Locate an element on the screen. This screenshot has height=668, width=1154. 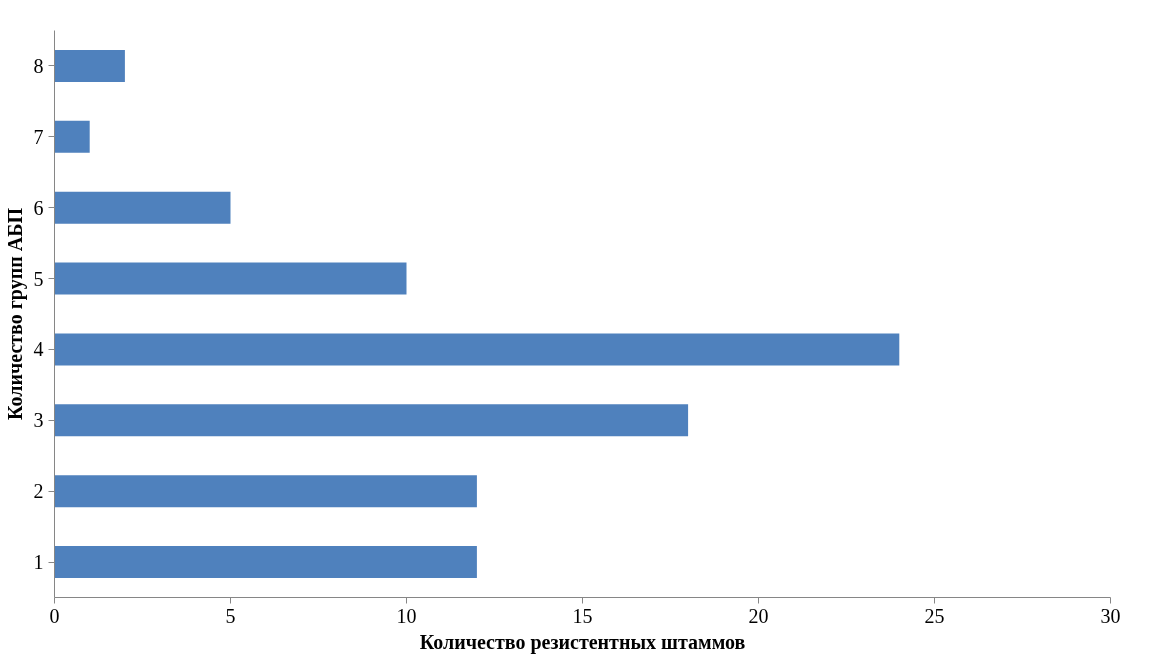
y-tick-label: 8 is located at coordinates (38, 65).